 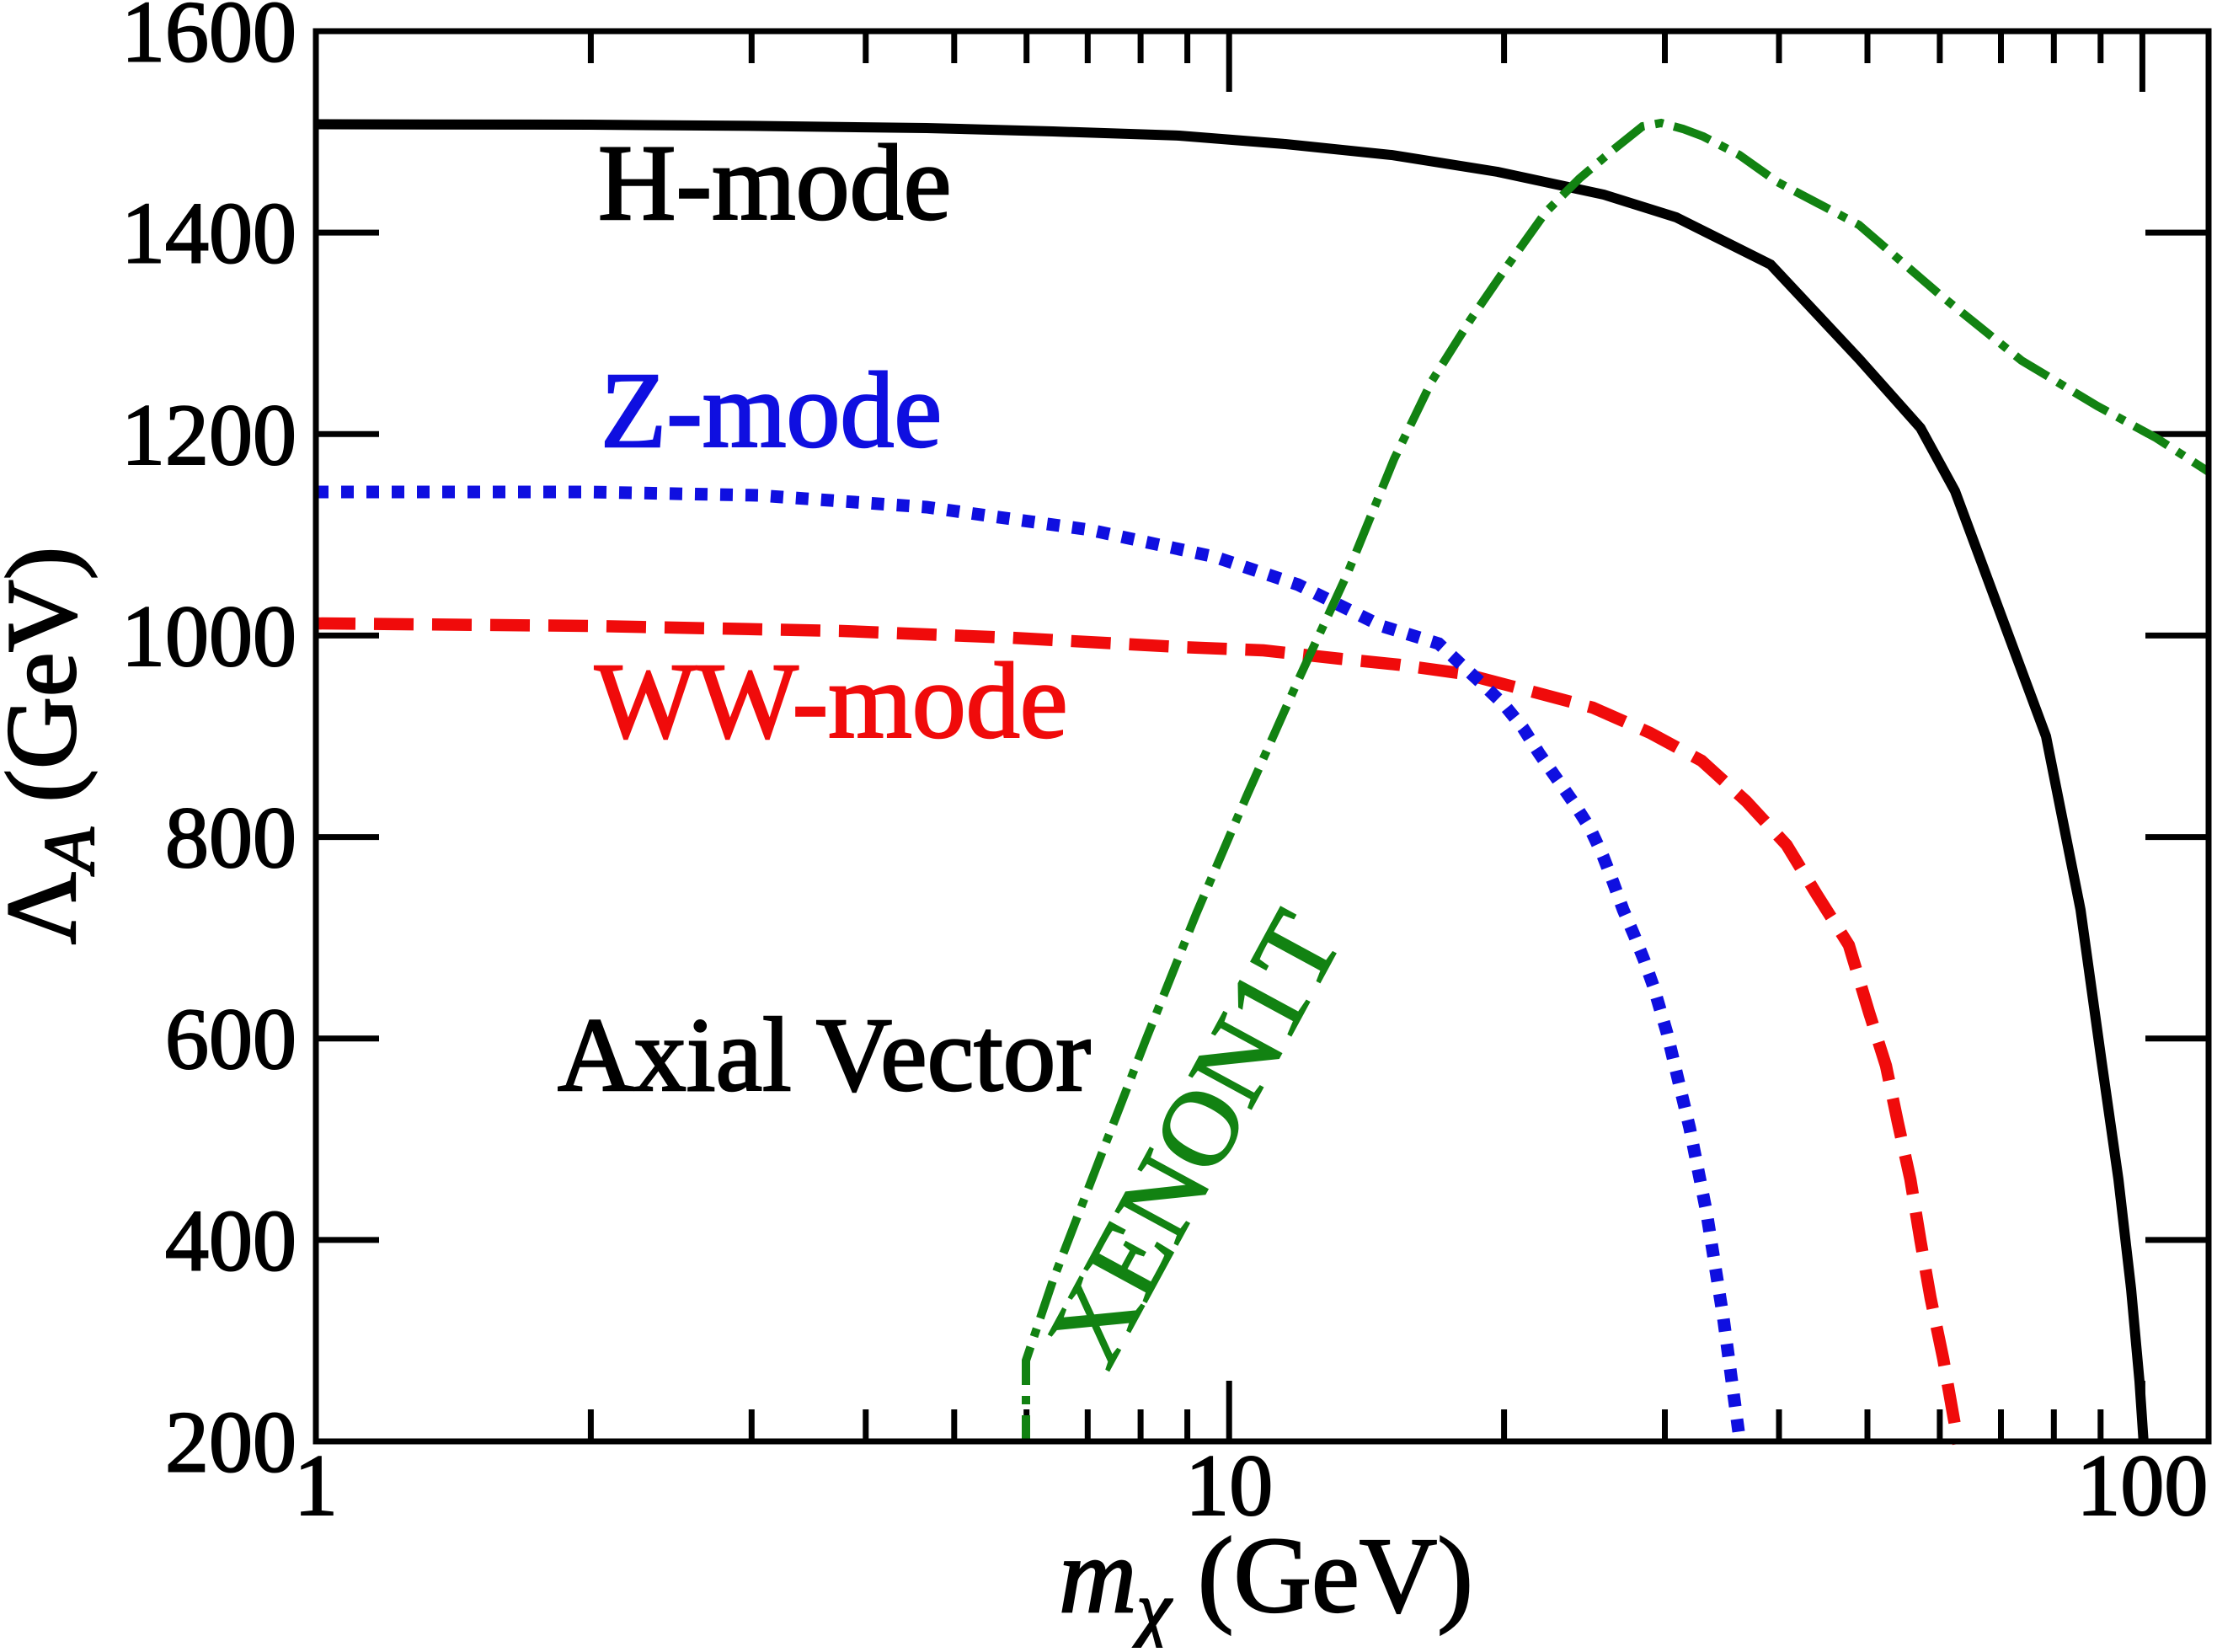 I want to click on svg-text: ΛA (GeV), so click(x=55, y=746).